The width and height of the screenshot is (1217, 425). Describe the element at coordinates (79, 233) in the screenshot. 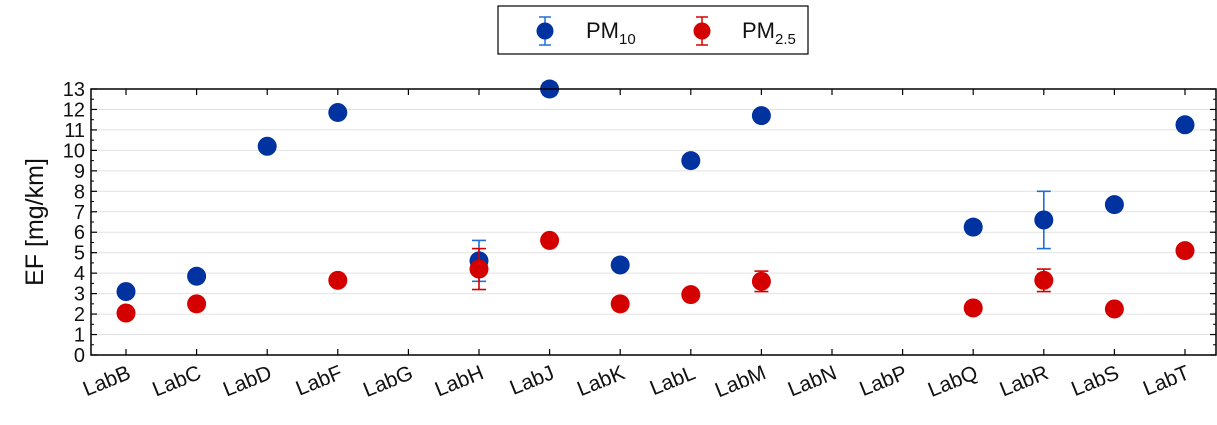

I see `y-tick-label: 6` at that location.